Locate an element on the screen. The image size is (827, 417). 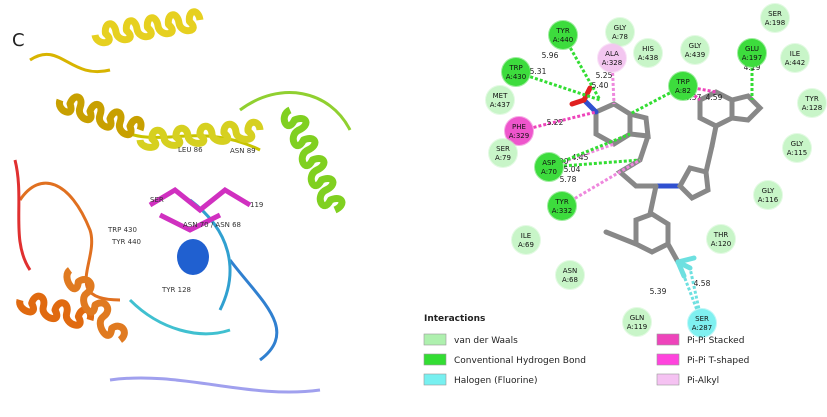
distance-label: 5.31 is located at coordinates (538, 71).